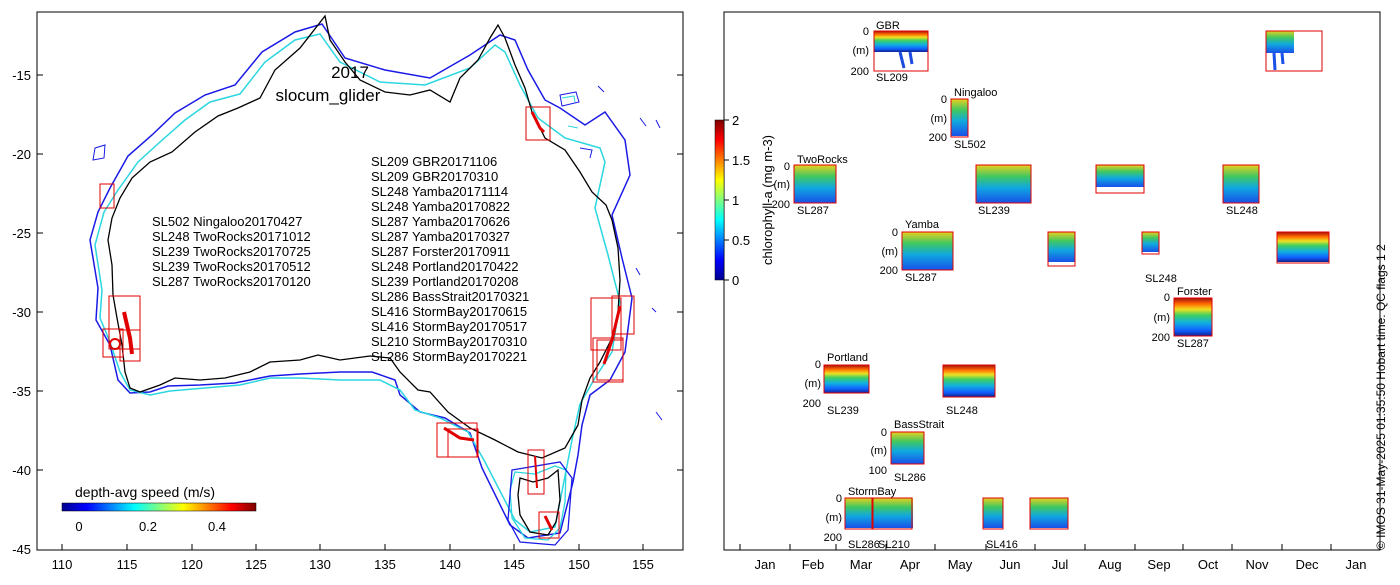 This screenshot has height=585, width=1400. I want to click on site-name: StormBay, so click(872, 492).